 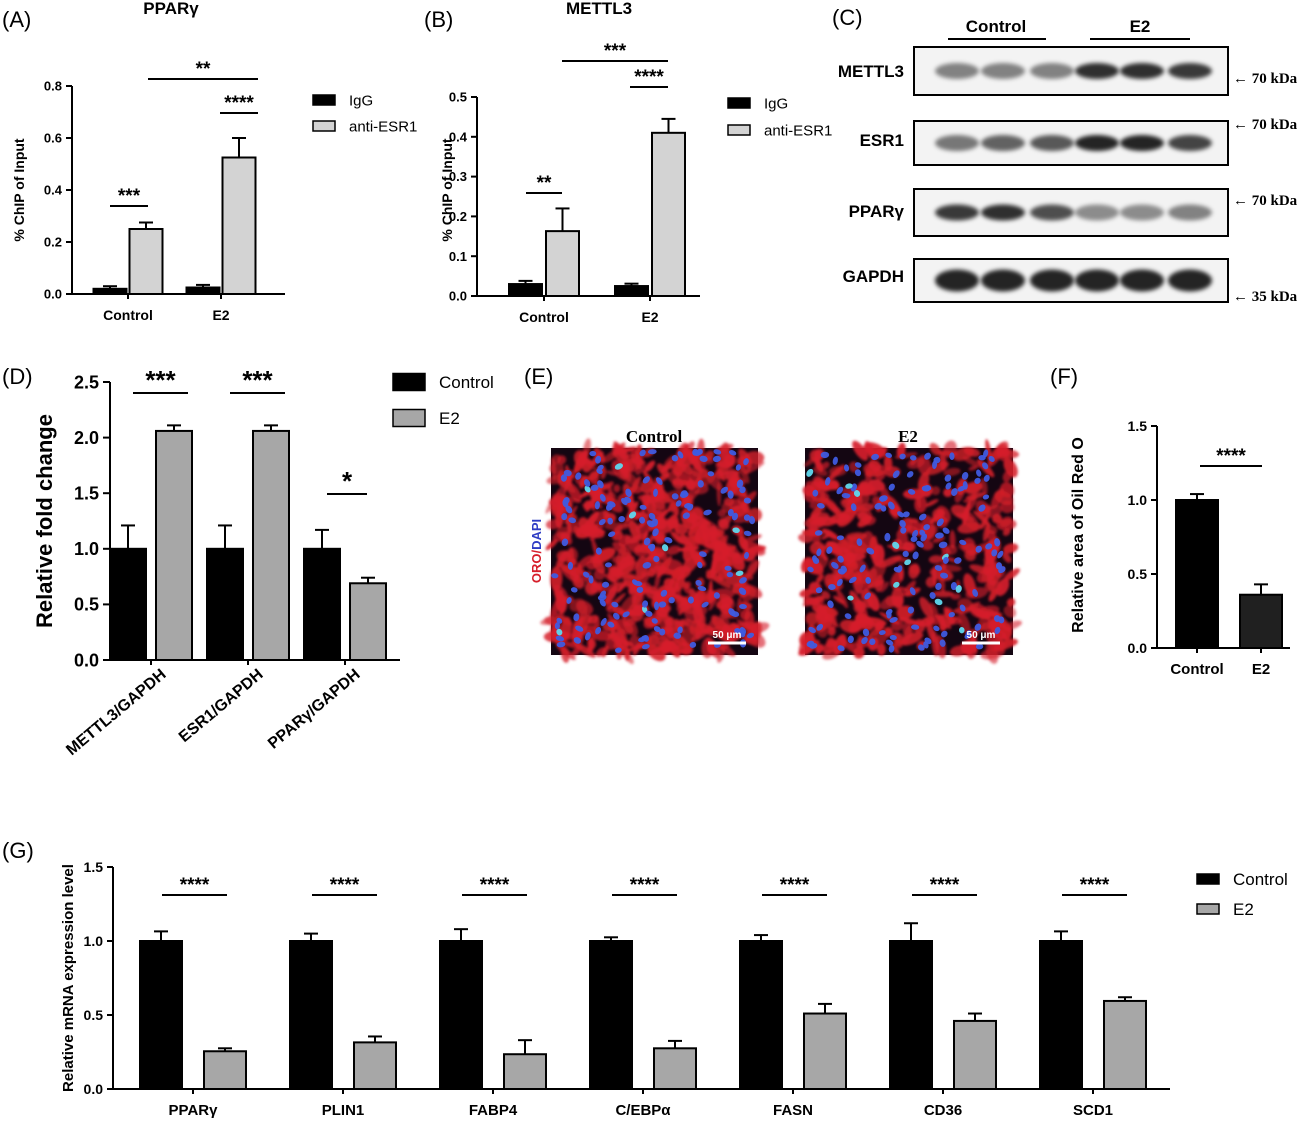 I want to click on significance-label: ****, so click(x=239, y=103).